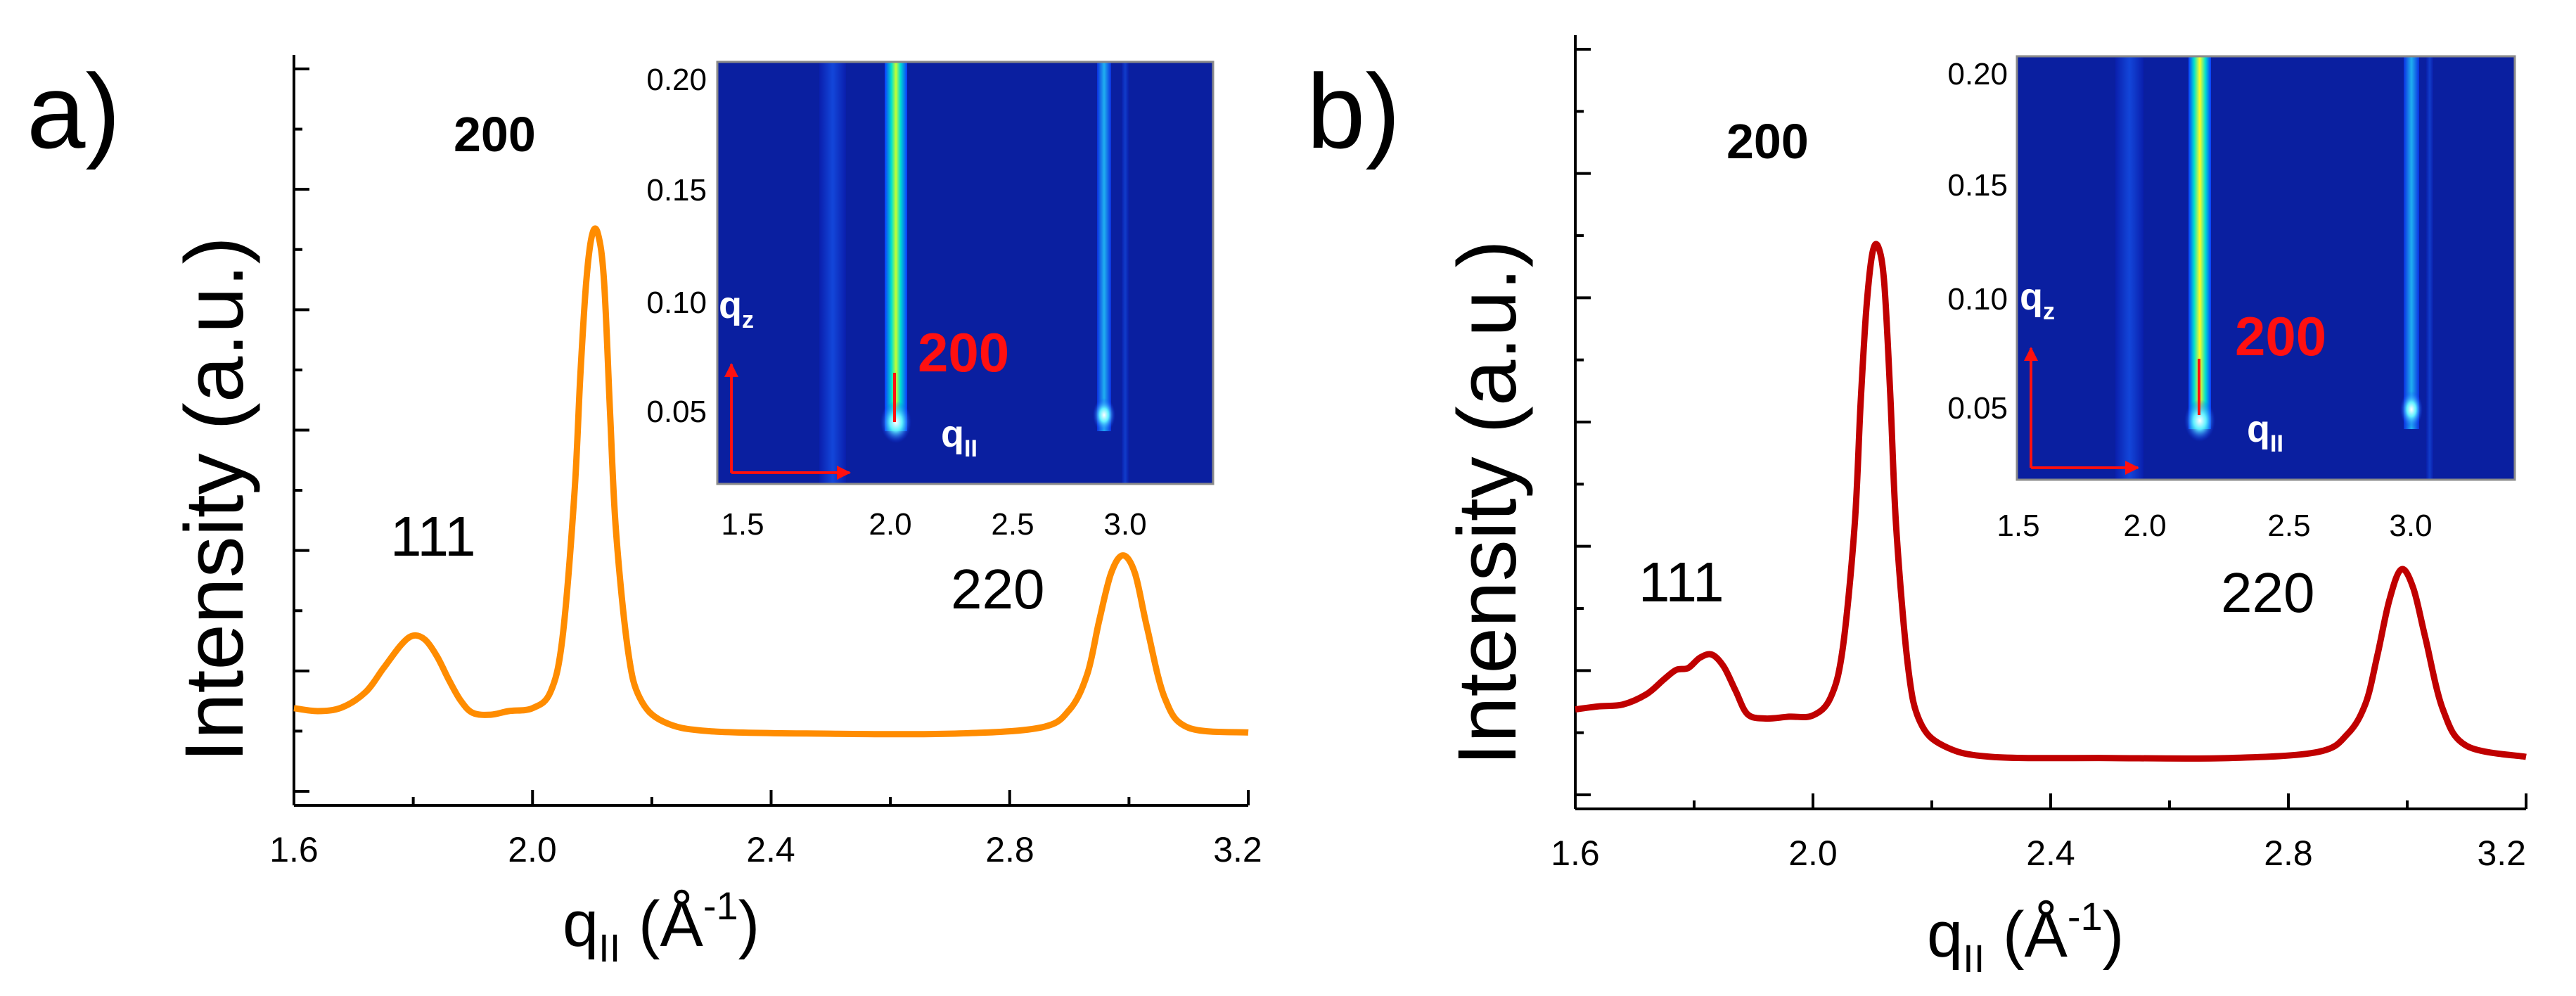  I want to click on panel-b-inset-x-tick-label: 2.5, so click(2288, 526).